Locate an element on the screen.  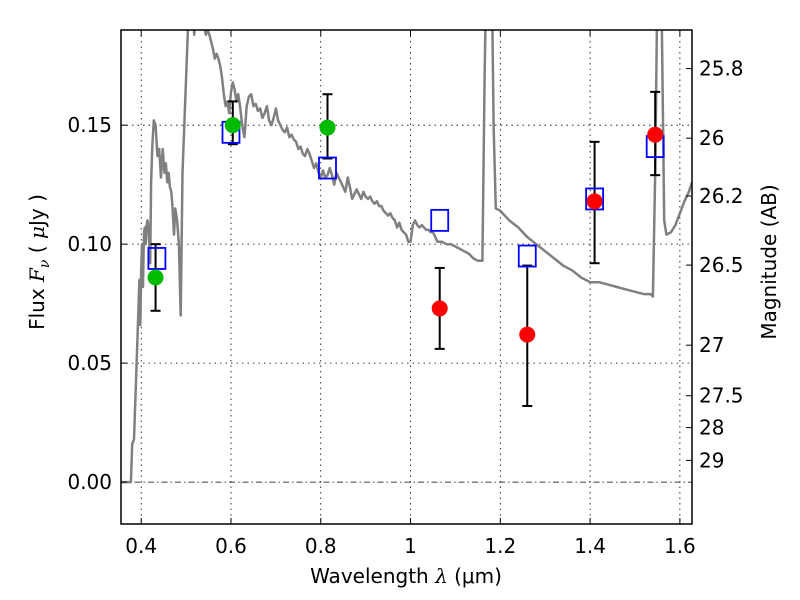
y-tick-label: 0.00 is located at coordinates (89, 482).